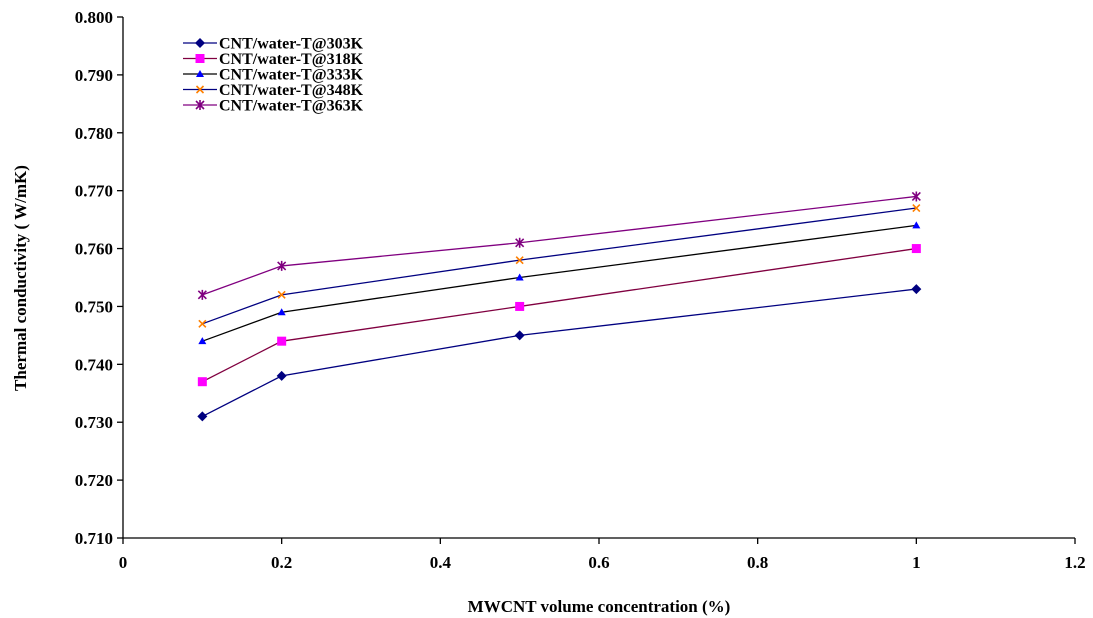 The image size is (1093, 618). I want to click on legend-label: CNT/water-T@318K, so click(291, 59).